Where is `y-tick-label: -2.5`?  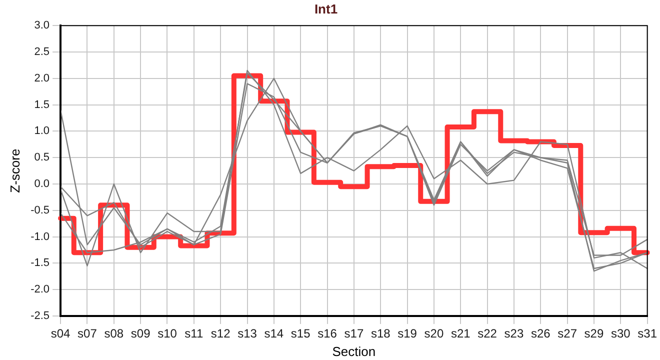
y-tick-label: -2.5 is located at coordinates (40, 316).